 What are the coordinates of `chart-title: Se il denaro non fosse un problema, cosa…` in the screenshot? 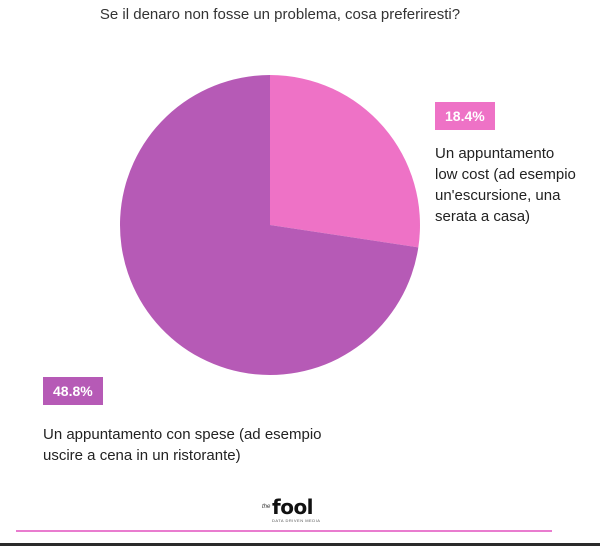 It's located at (280, 14).